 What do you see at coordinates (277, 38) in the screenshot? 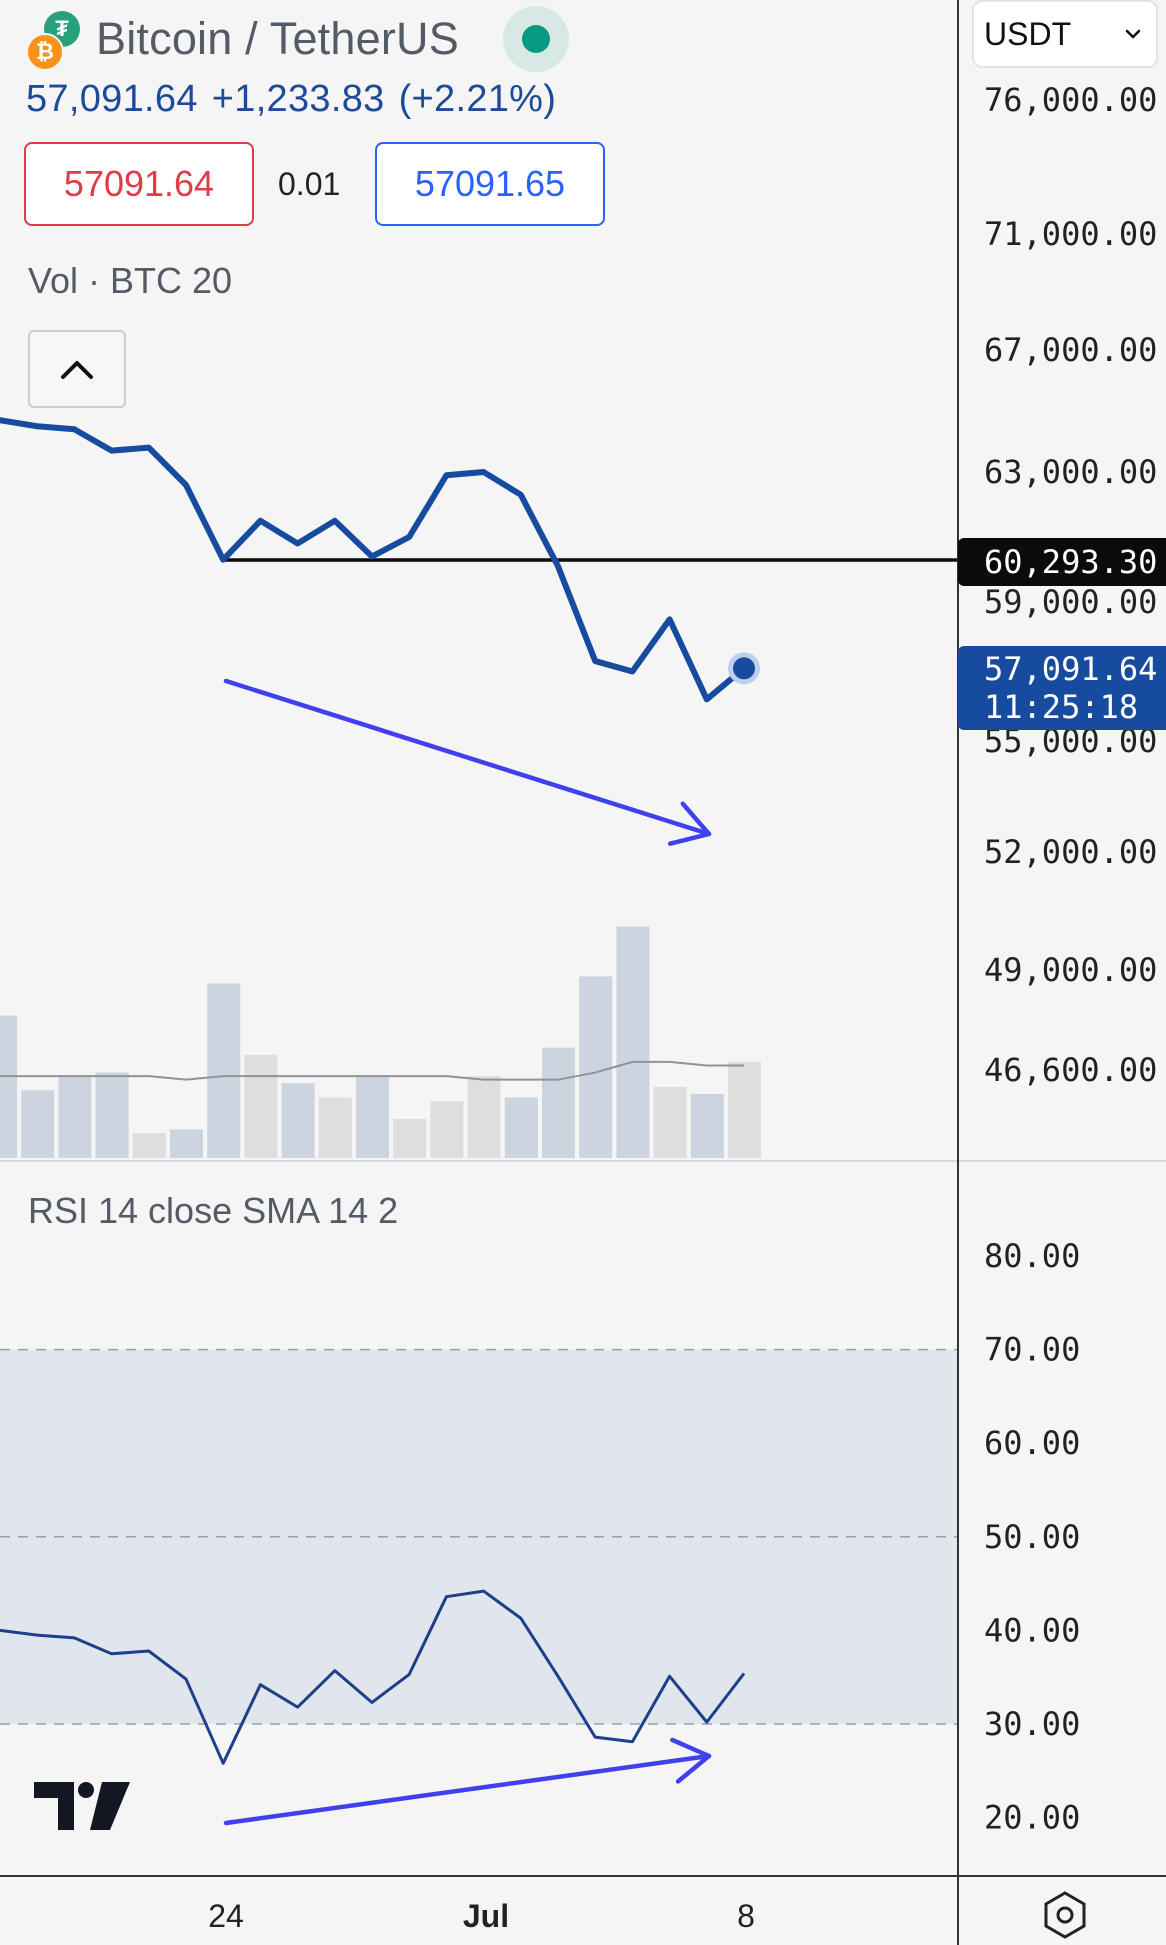
I see `symbol-title: Bitcoin / TetherUS` at bounding box center [277, 38].